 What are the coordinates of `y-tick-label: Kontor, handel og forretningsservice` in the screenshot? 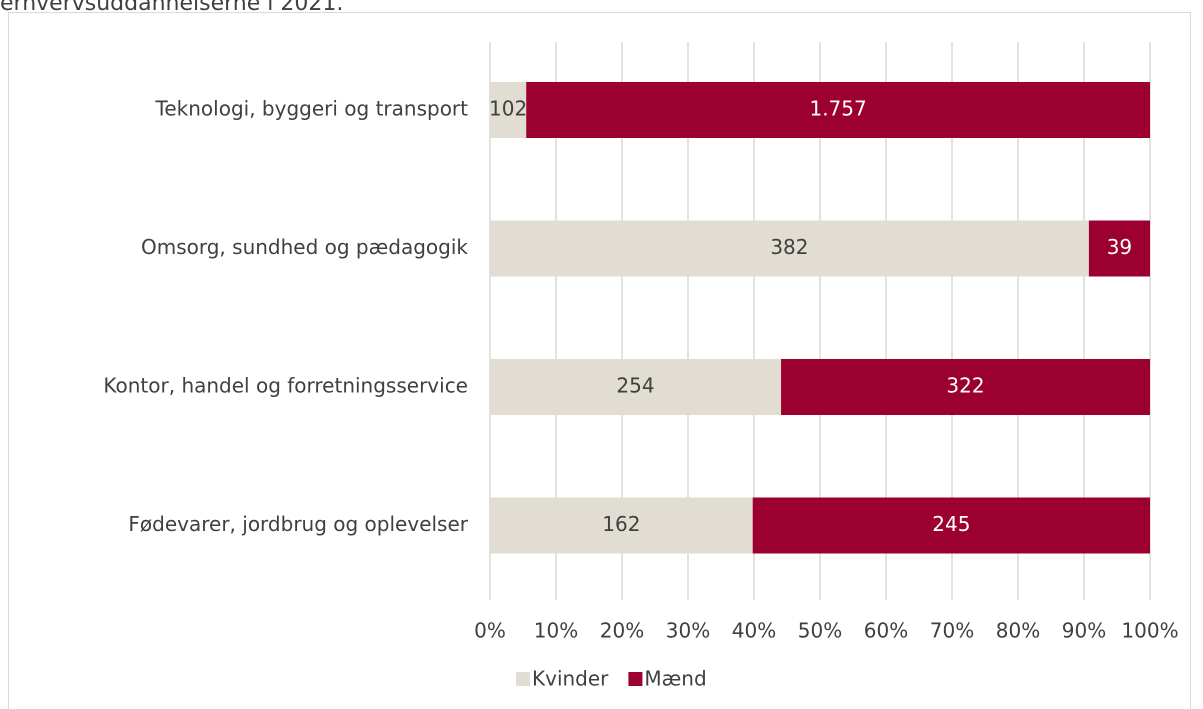 It's located at (285, 386).